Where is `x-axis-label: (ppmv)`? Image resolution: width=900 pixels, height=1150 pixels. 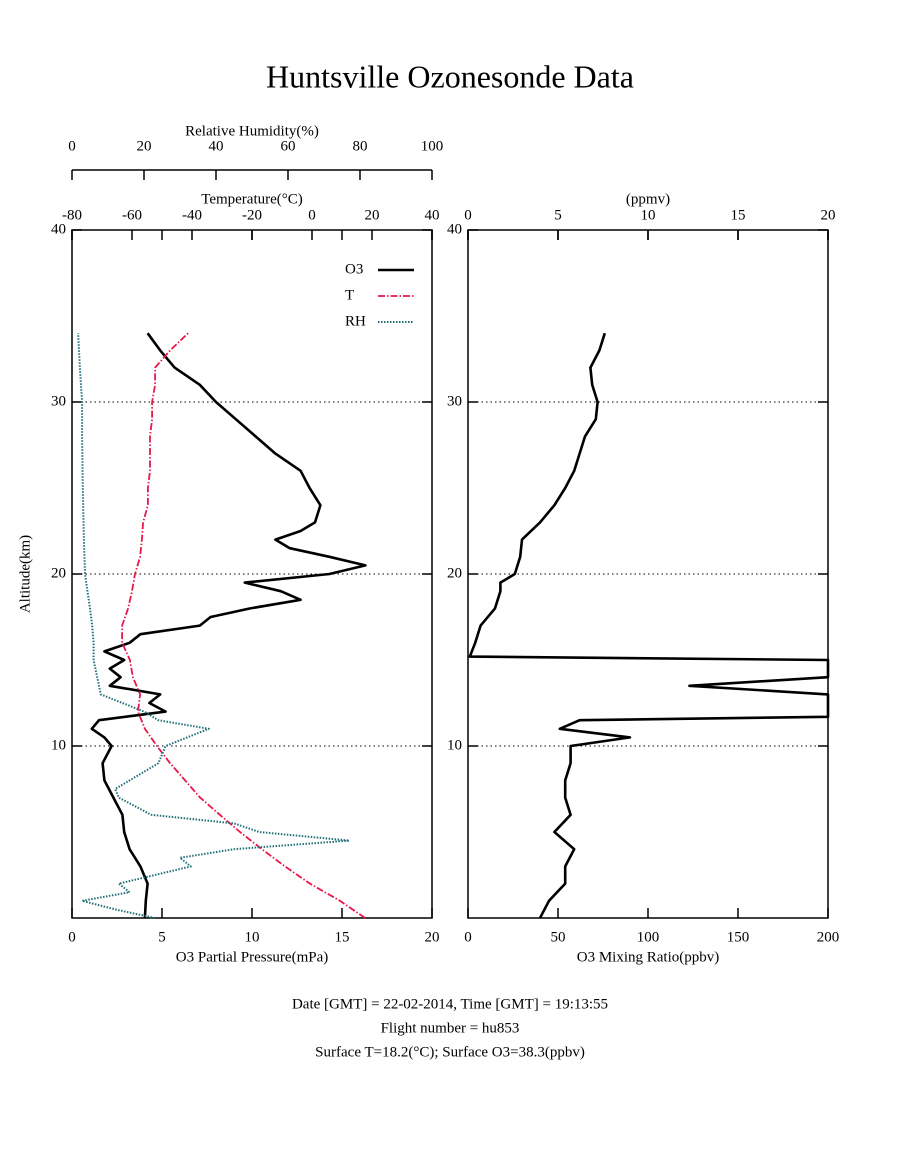
x-axis-label: (ppmv) is located at coordinates (648, 199).